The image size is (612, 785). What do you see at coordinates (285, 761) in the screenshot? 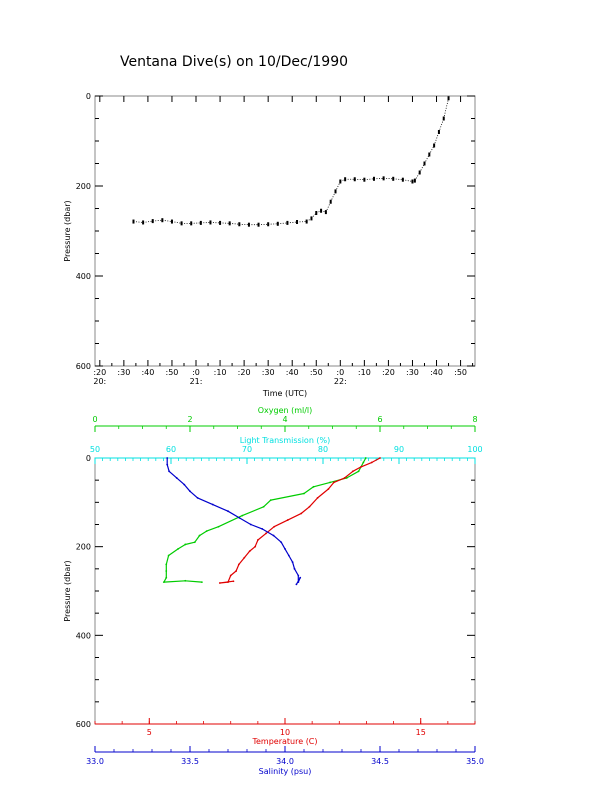
I see `salinity-tick-label: 34.0` at bounding box center [285, 761].